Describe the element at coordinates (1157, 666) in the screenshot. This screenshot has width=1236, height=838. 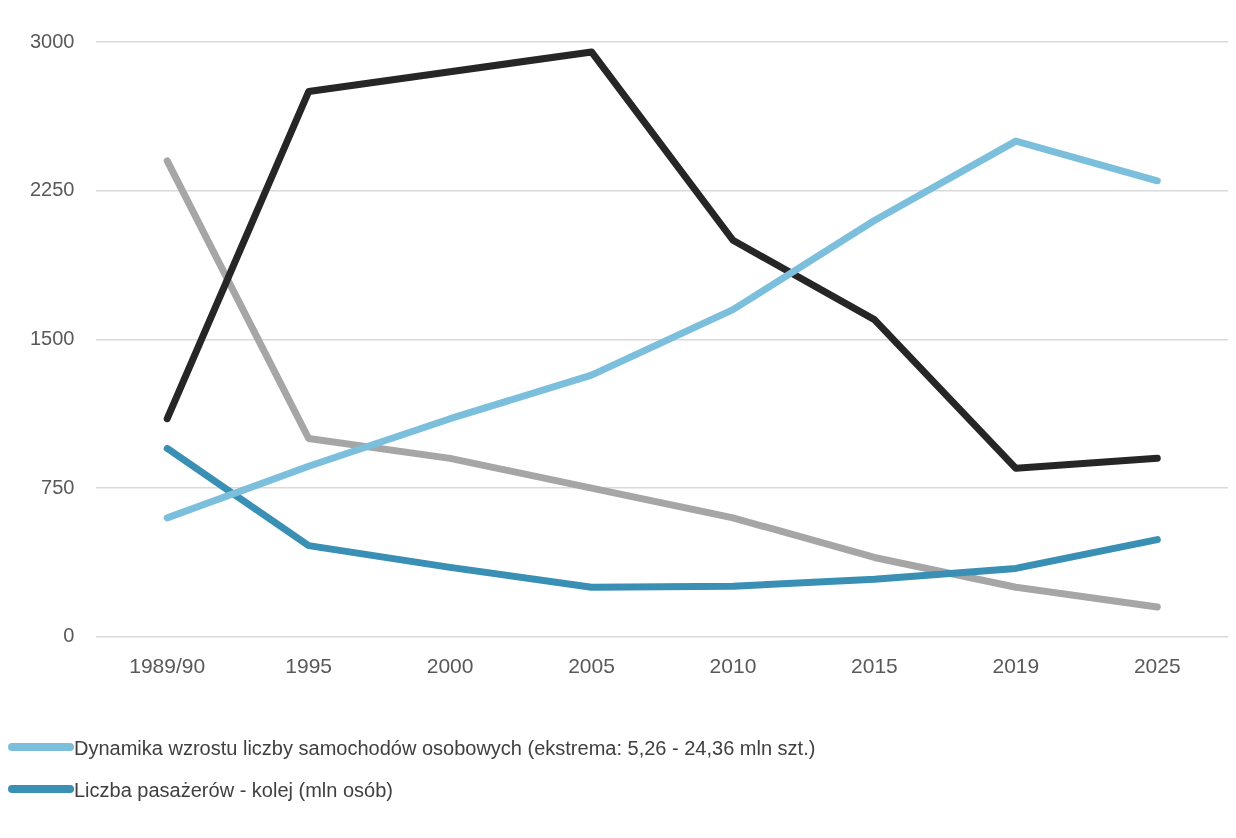
I see `x-tick-label: 2025` at that location.